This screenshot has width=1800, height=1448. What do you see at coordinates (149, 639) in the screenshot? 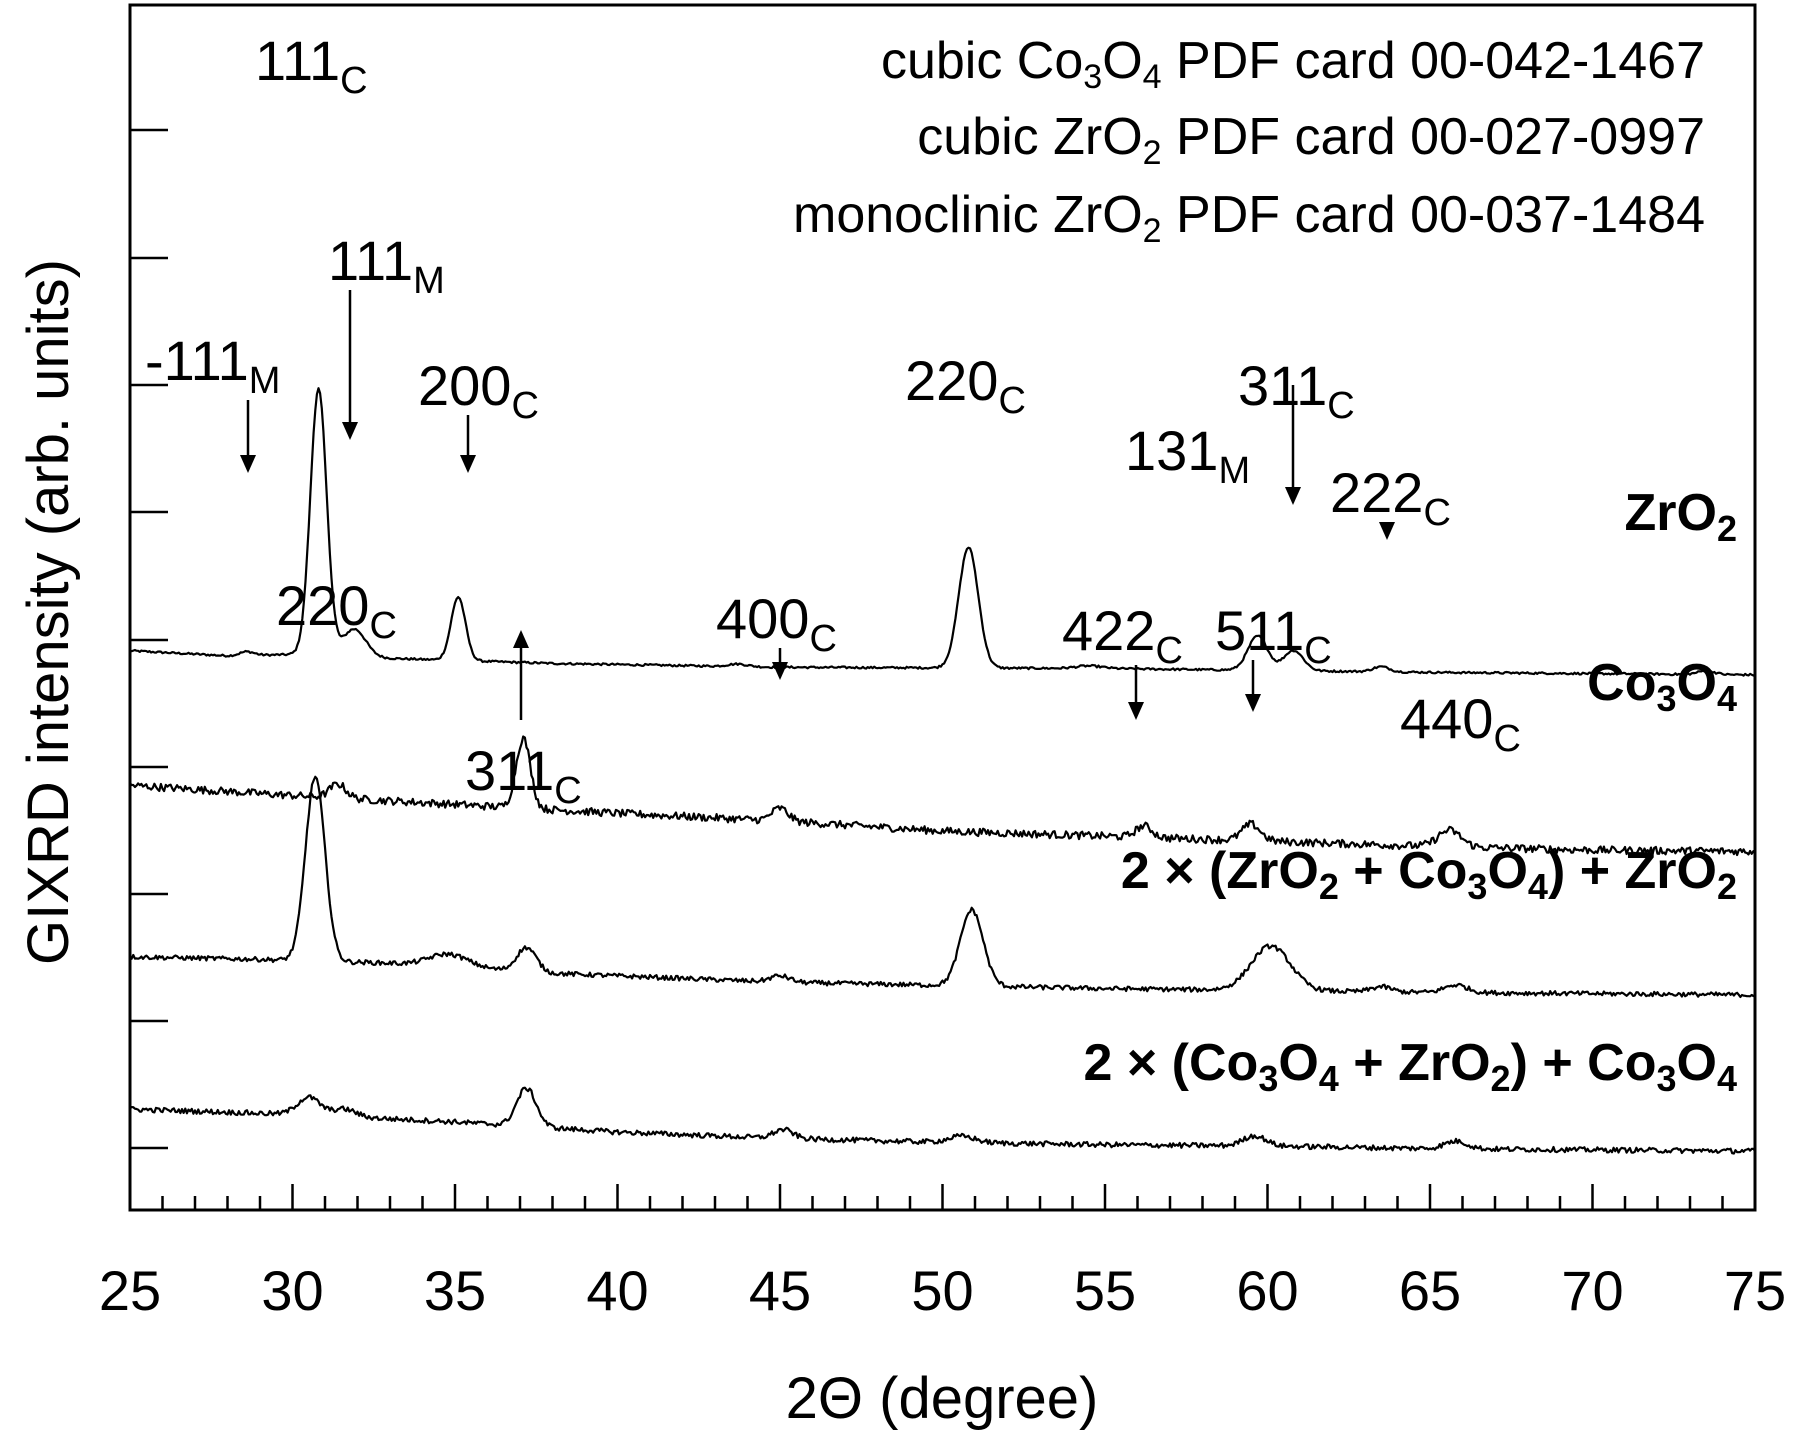
I see `y-axis-ticks` at bounding box center [149, 639].